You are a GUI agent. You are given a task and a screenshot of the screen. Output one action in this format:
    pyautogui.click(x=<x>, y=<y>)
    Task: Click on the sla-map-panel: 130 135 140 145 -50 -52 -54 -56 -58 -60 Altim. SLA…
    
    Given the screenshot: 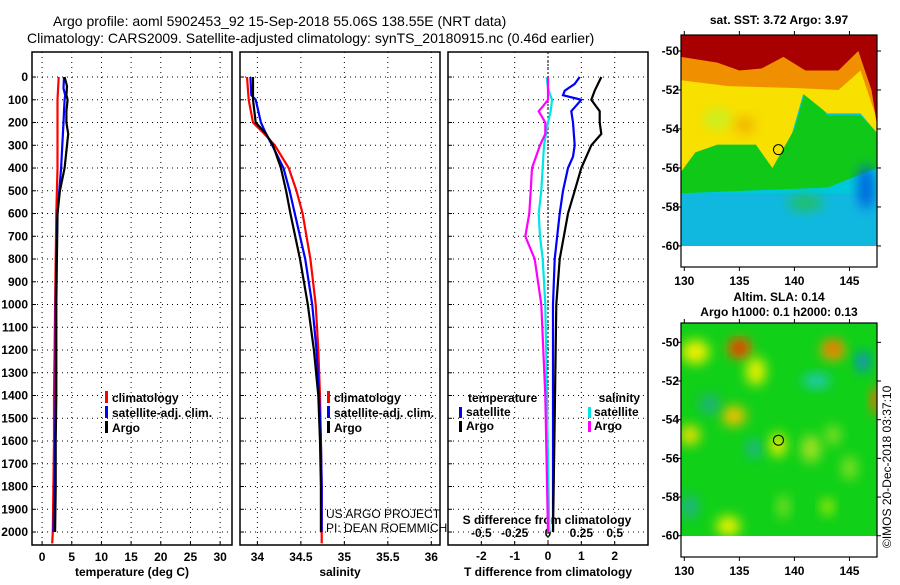 What is the action you would take?
    pyautogui.click(x=771, y=434)
    